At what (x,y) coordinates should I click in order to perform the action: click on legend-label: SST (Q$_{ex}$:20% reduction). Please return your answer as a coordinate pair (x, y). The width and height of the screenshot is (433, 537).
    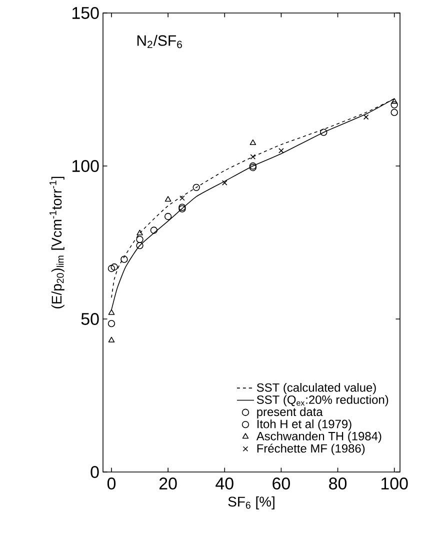
    Looking at the image, I should click on (322, 400).